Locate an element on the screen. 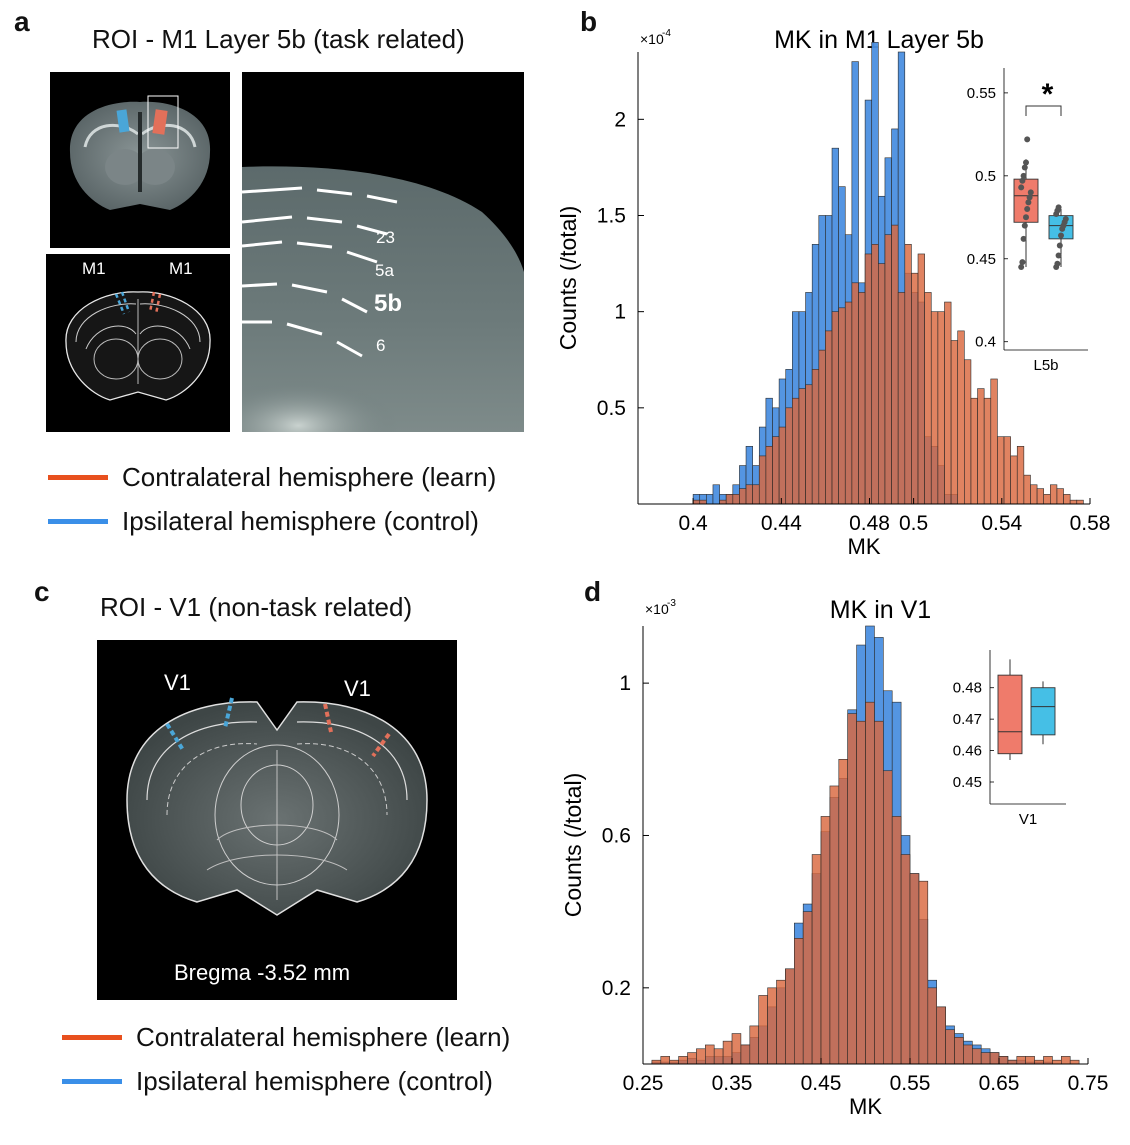  layer-label-23: 23 is located at coordinates (385, 237).